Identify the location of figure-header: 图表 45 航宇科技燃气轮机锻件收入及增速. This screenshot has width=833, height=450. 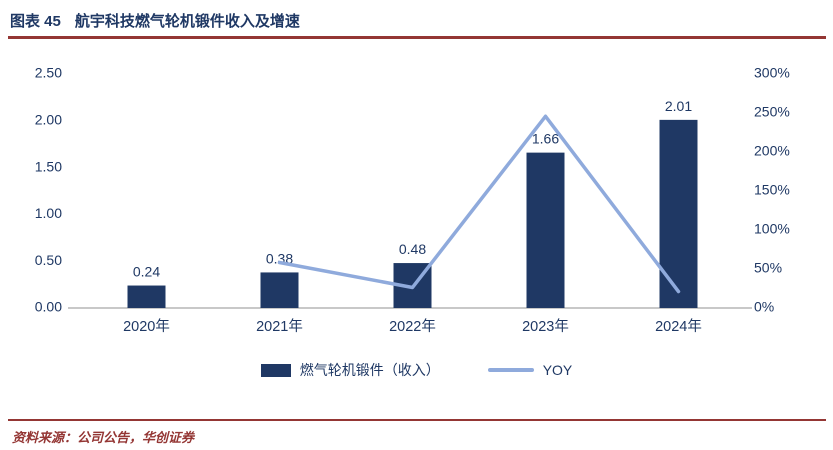
(155, 20).